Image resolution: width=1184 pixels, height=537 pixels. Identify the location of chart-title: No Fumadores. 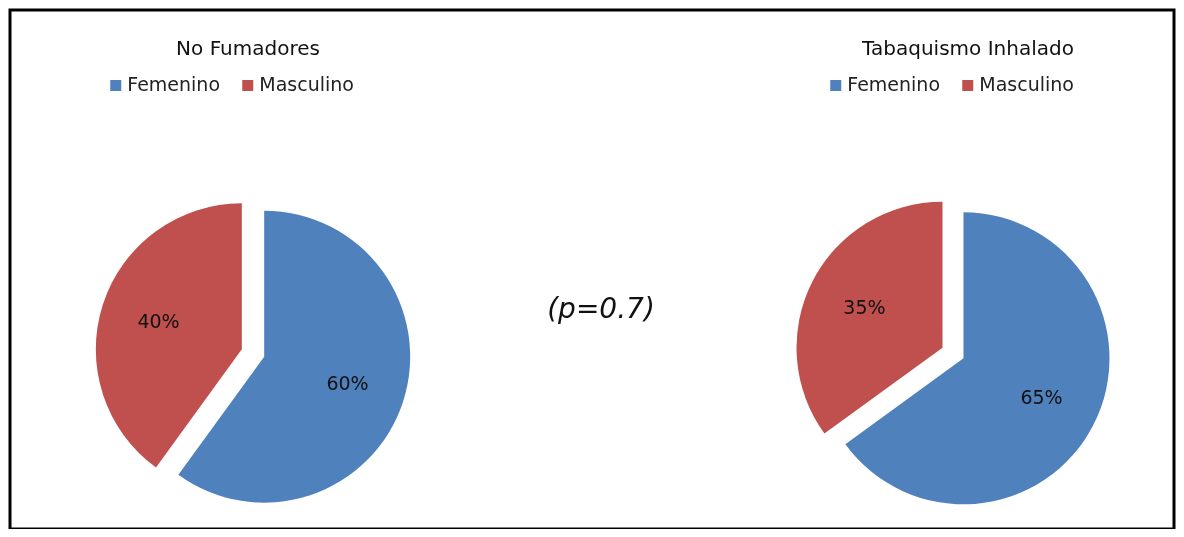
(248, 48).